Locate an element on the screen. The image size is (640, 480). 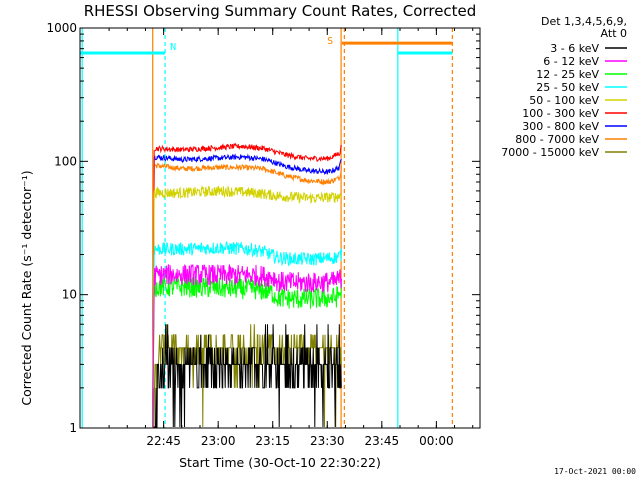
legend-label-5: 100 - 300 keV is located at coordinates (560, 113).